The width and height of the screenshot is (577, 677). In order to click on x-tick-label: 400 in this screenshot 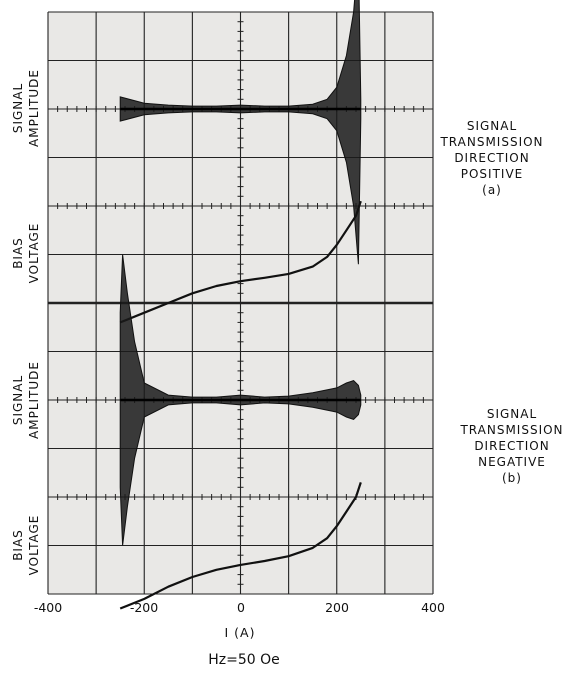, I will do `click(433, 607)`.